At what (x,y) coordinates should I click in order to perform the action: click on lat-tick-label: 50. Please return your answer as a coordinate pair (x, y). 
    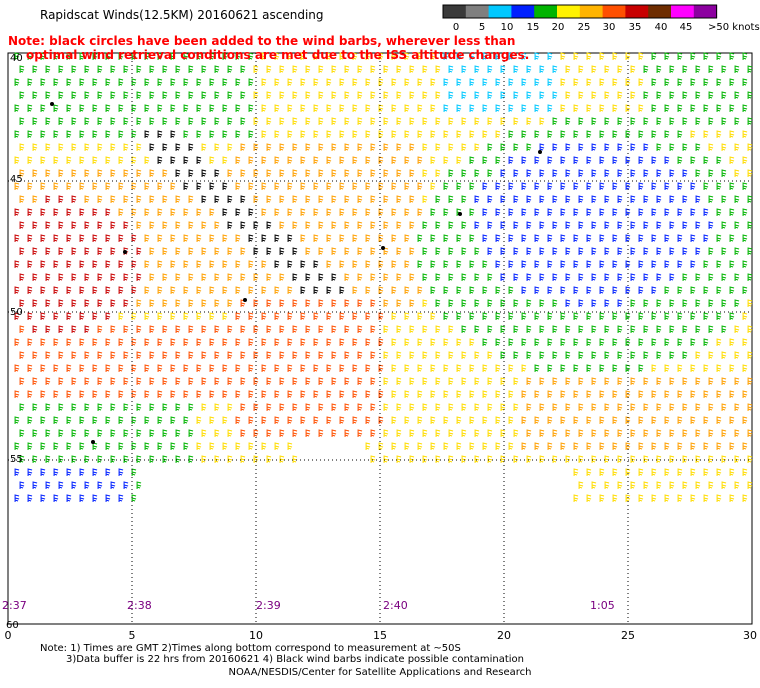
    Looking at the image, I should click on (16, 312).